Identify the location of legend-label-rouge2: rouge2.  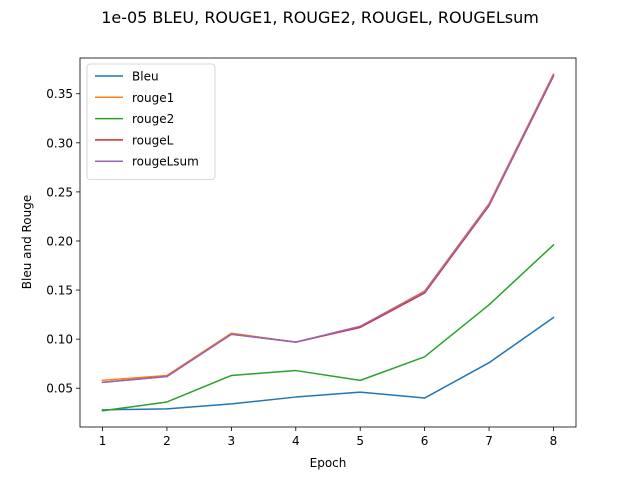
(153, 119).